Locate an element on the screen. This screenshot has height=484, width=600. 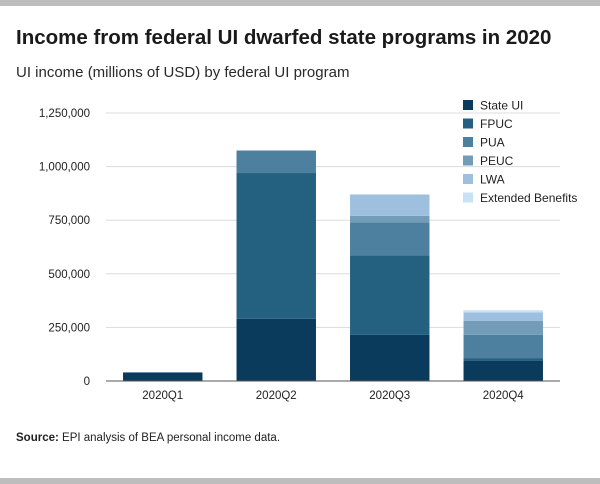
bar-segment-extended-benefits-2020q4 is located at coordinates (503, 311).